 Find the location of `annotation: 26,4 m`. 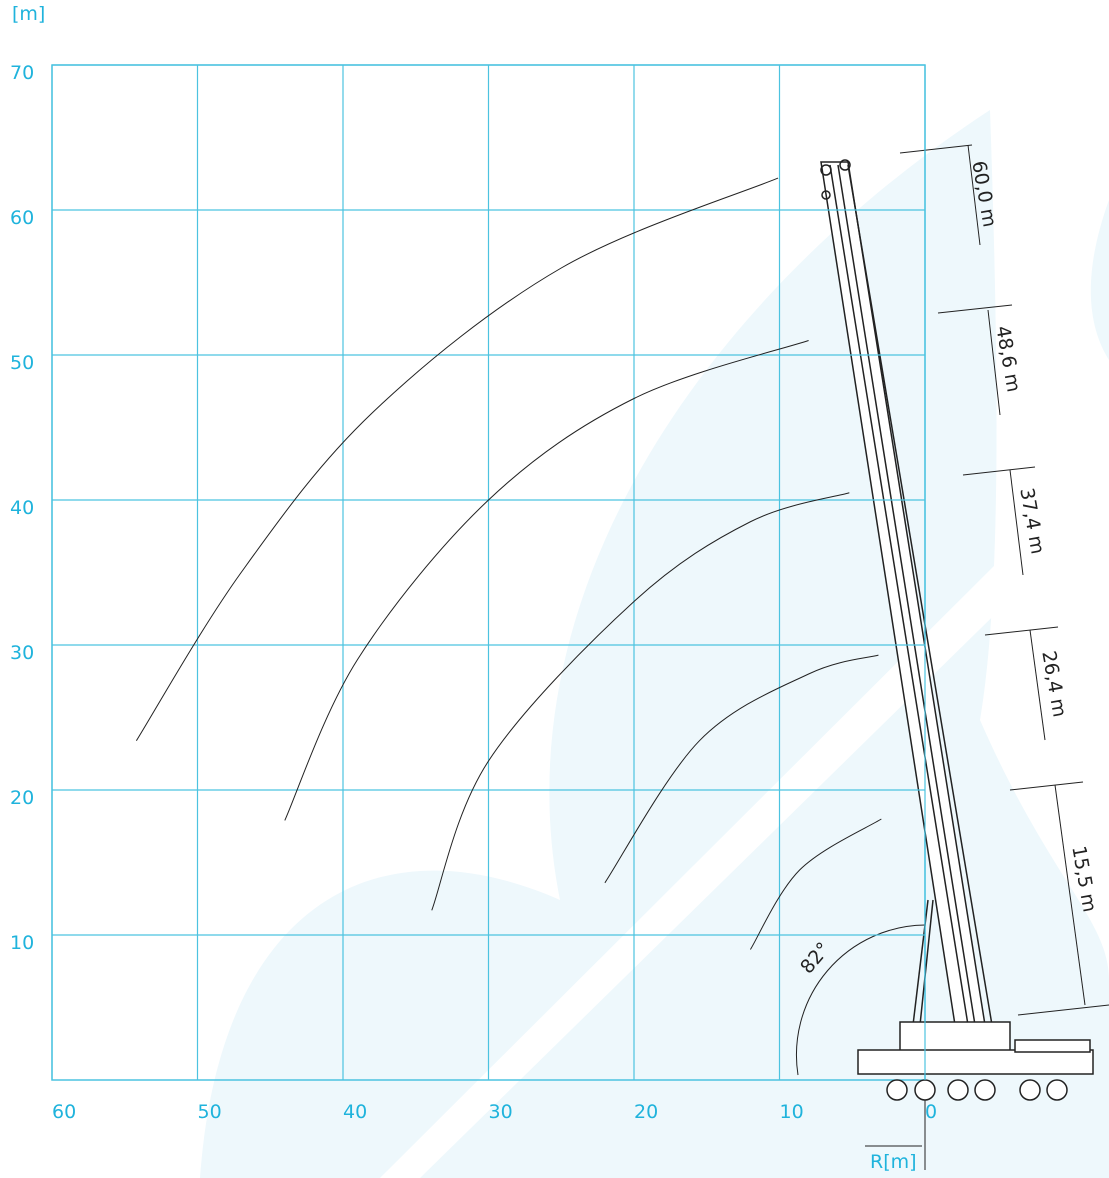

annotation: 26,4 m is located at coordinates (1053, 684).